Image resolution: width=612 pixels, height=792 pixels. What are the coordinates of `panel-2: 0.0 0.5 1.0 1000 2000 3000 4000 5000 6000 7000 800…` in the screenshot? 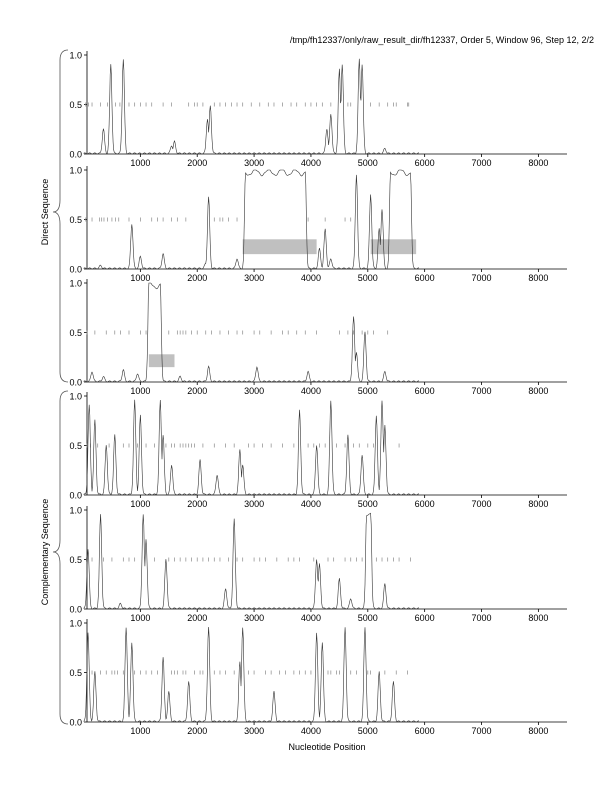 It's located at (318, 224).